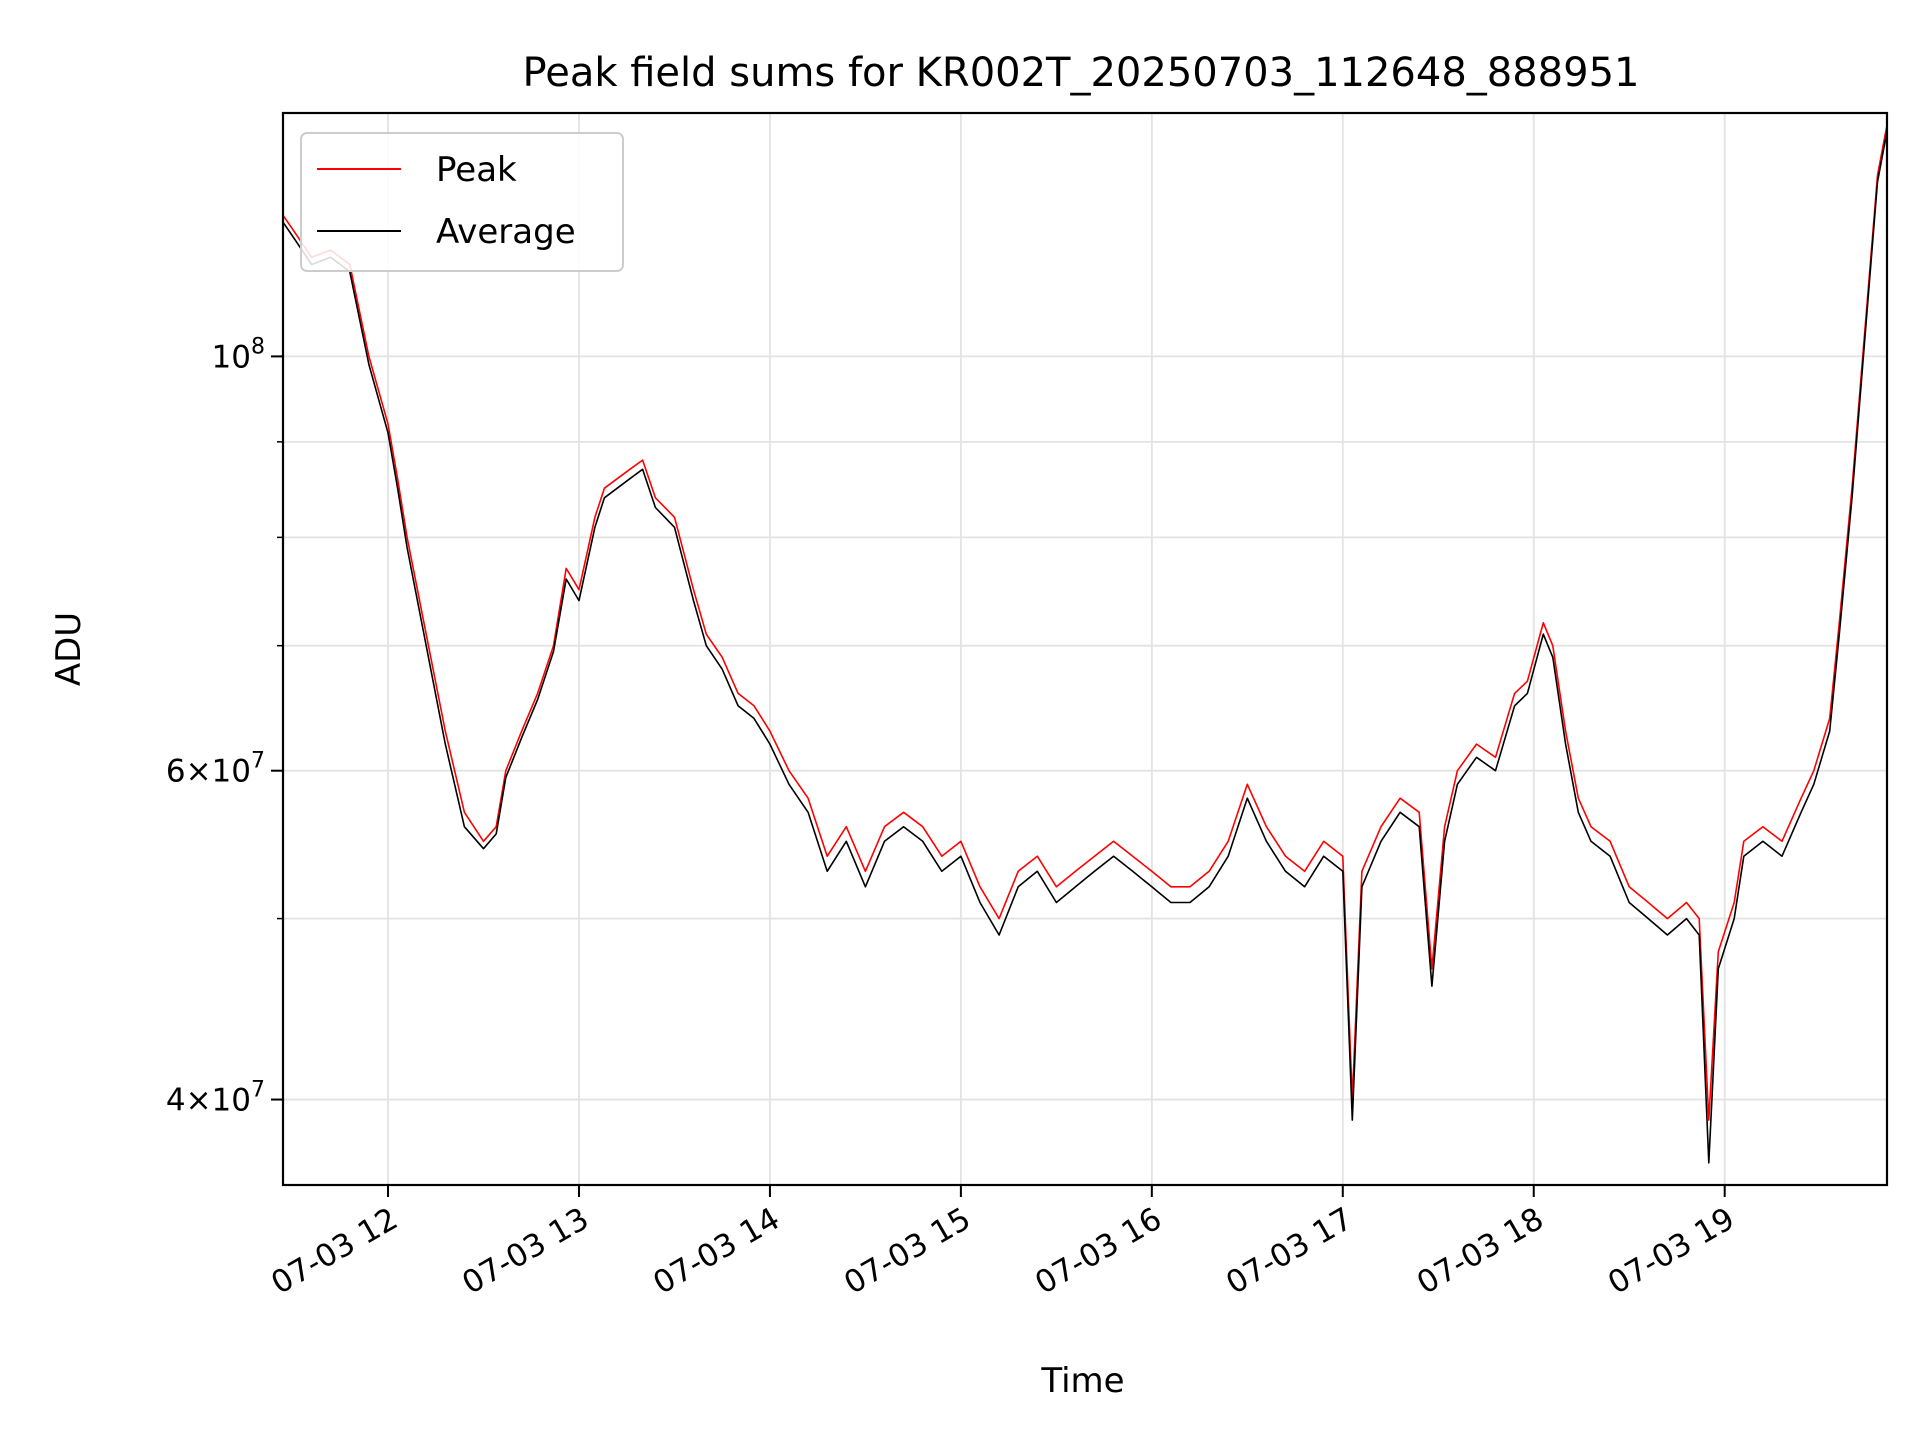  I want to click on legend-label-average: Average, so click(506, 232).